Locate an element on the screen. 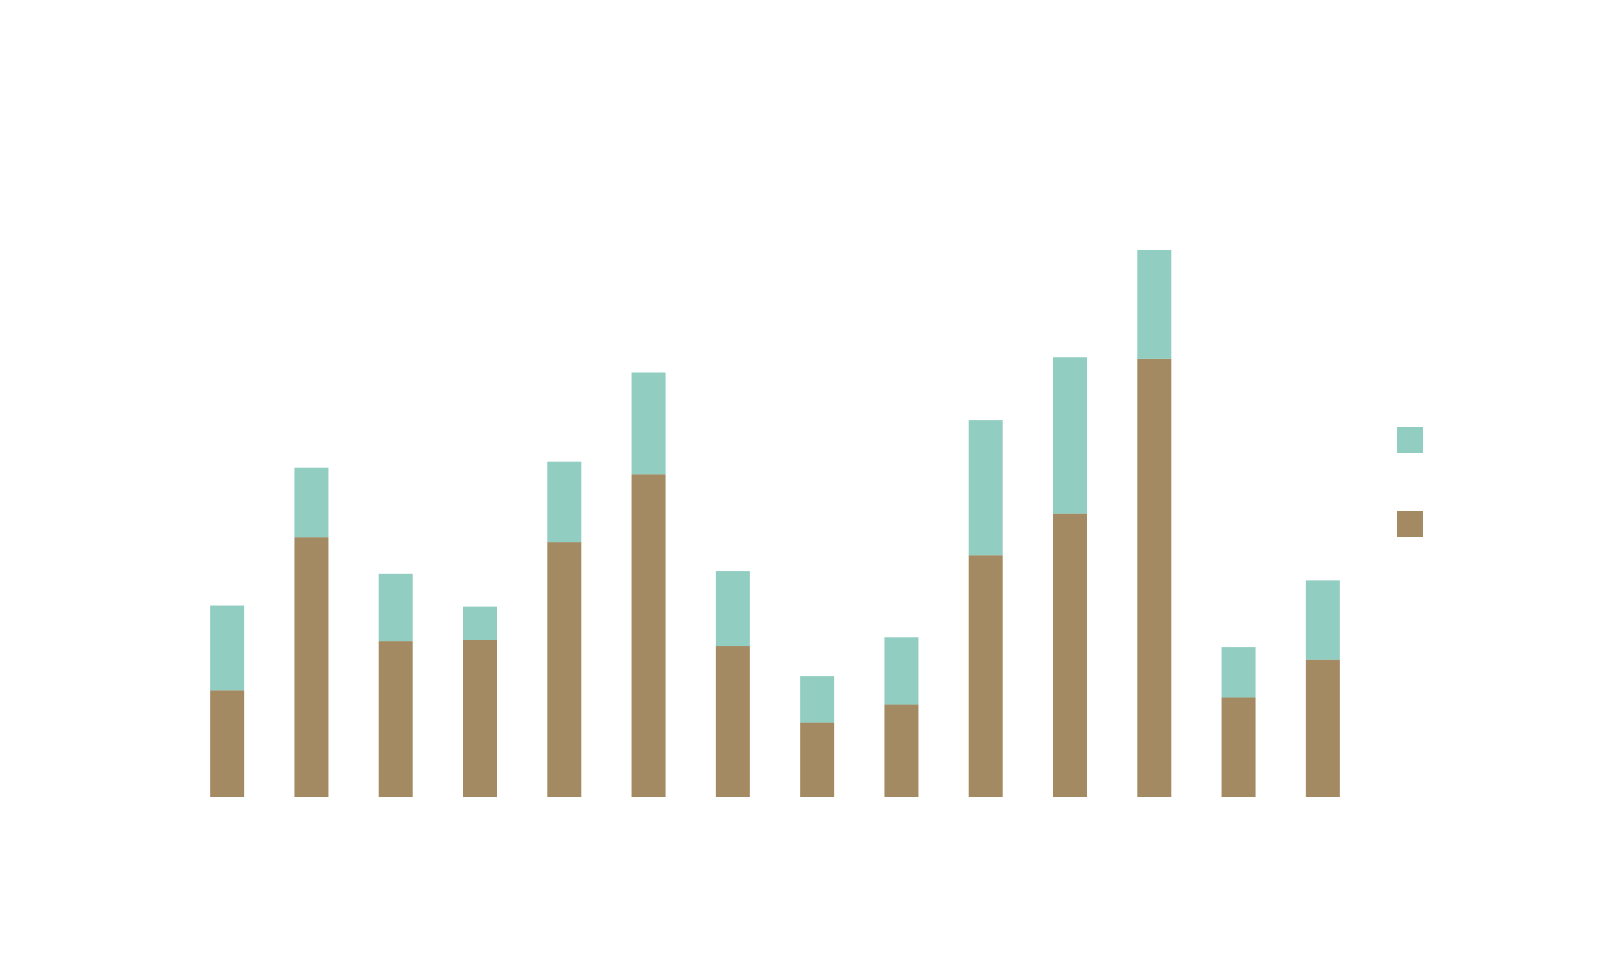  legend is located at coordinates (1410, 482).